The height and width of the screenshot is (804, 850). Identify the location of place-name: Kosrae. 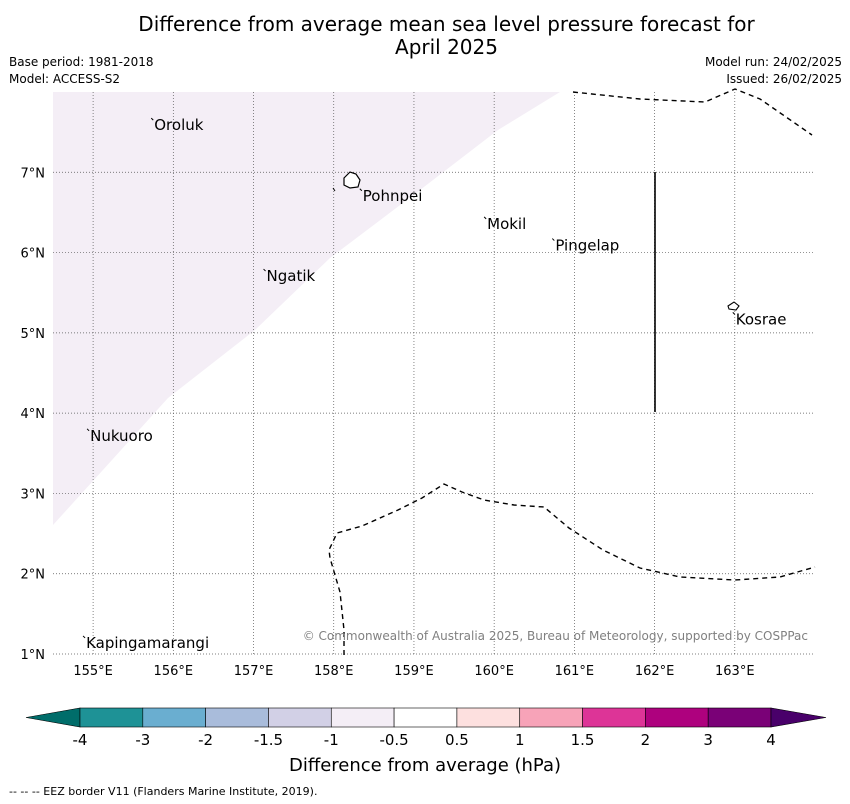
(761, 319).